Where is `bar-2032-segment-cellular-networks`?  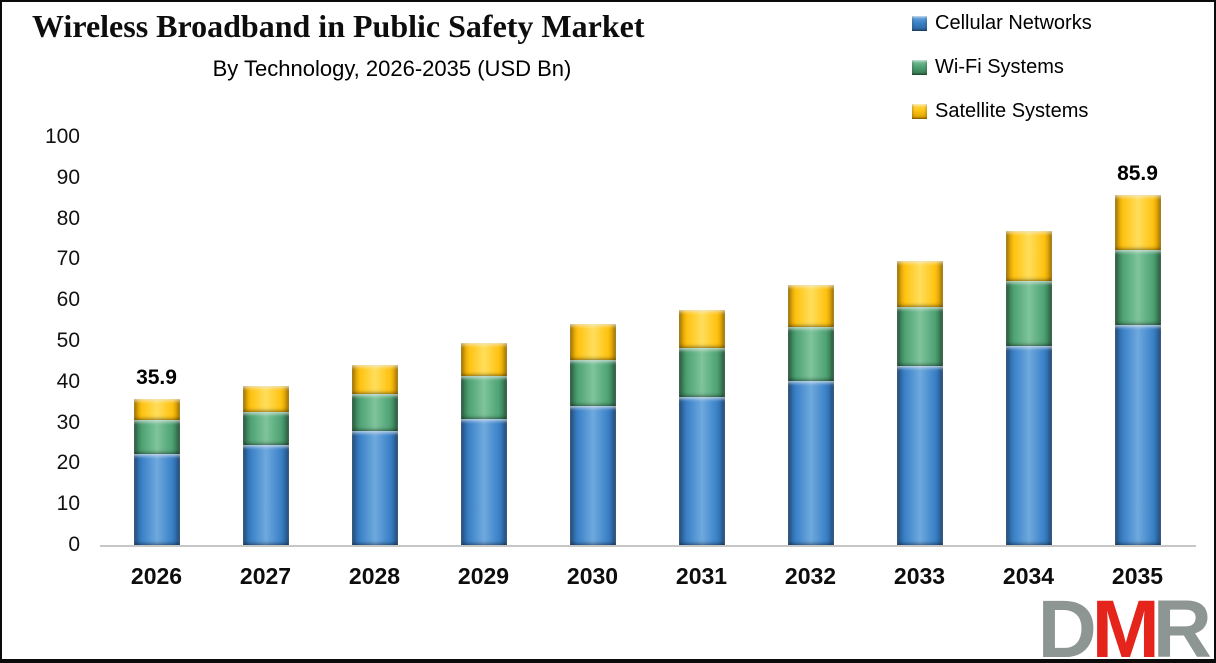
bar-2032-segment-cellular-networks is located at coordinates (810, 462).